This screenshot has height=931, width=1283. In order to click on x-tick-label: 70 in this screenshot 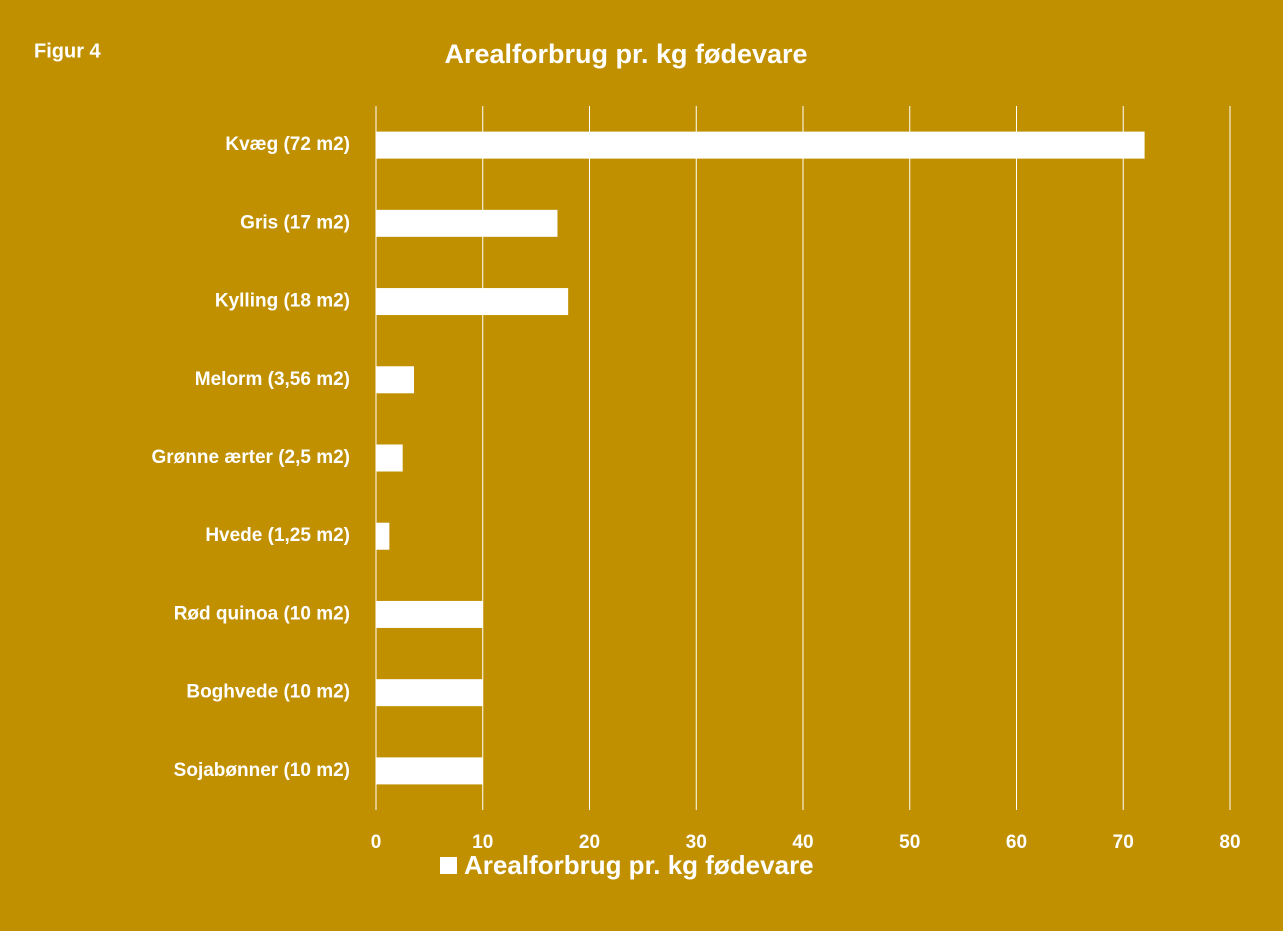, I will do `click(1123, 842)`.